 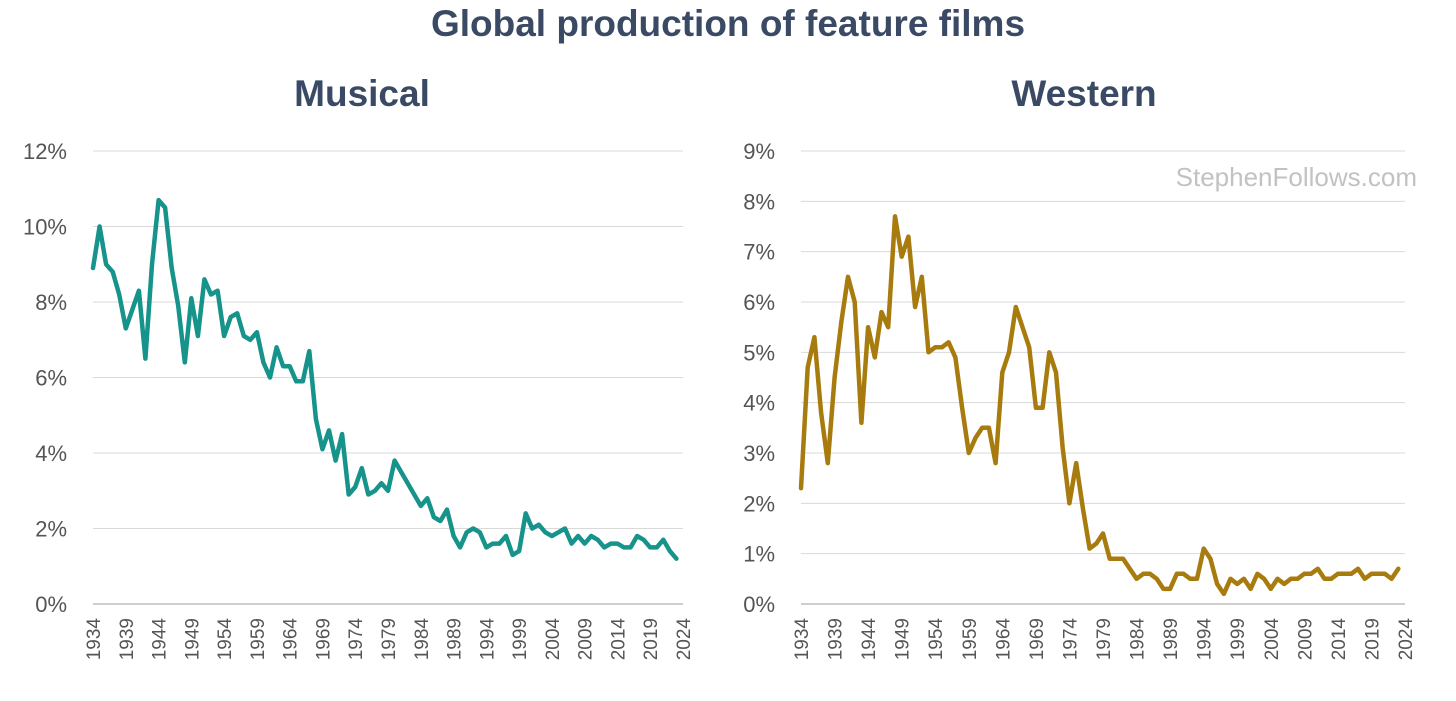 I want to click on western-y-tick-label: 5%, so click(x=759, y=352).